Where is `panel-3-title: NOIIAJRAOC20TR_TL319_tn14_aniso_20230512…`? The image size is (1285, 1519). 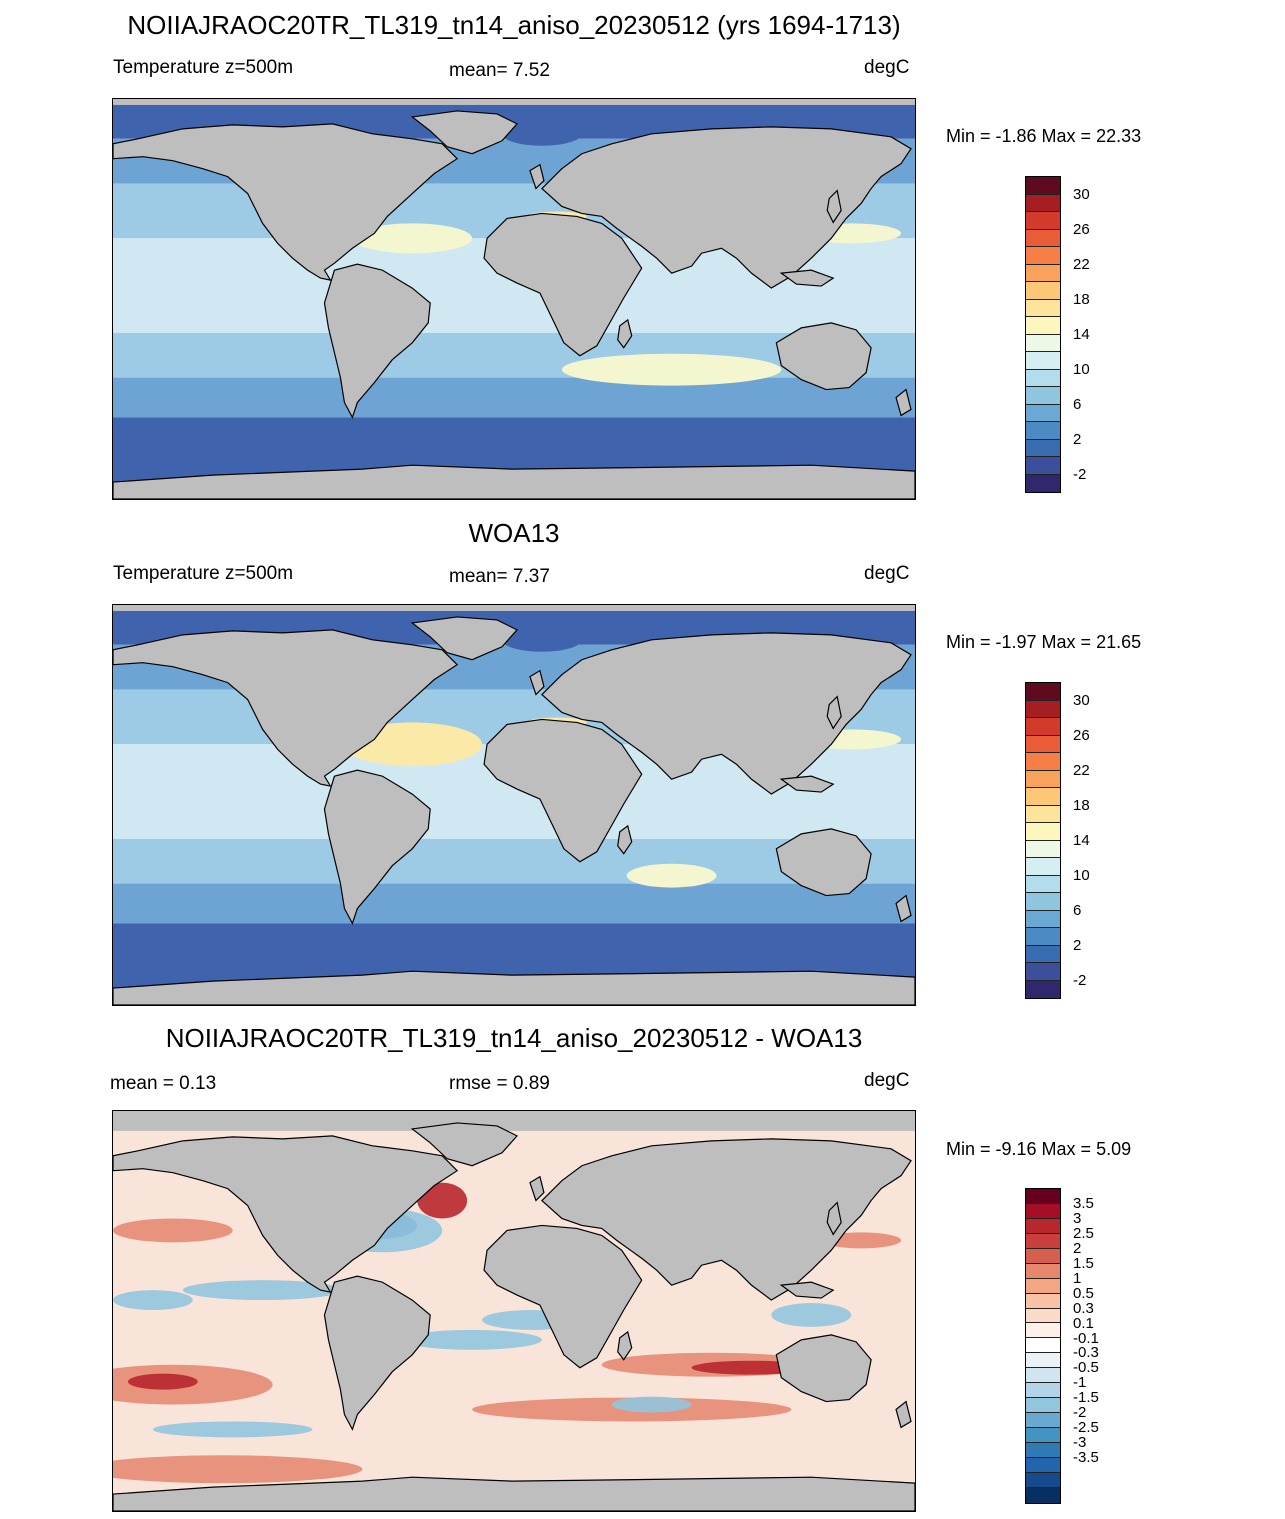 panel-3-title: NOIIAJRAOC20TR_TL319_tn14_aniso_20230512… is located at coordinates (514, 1038).